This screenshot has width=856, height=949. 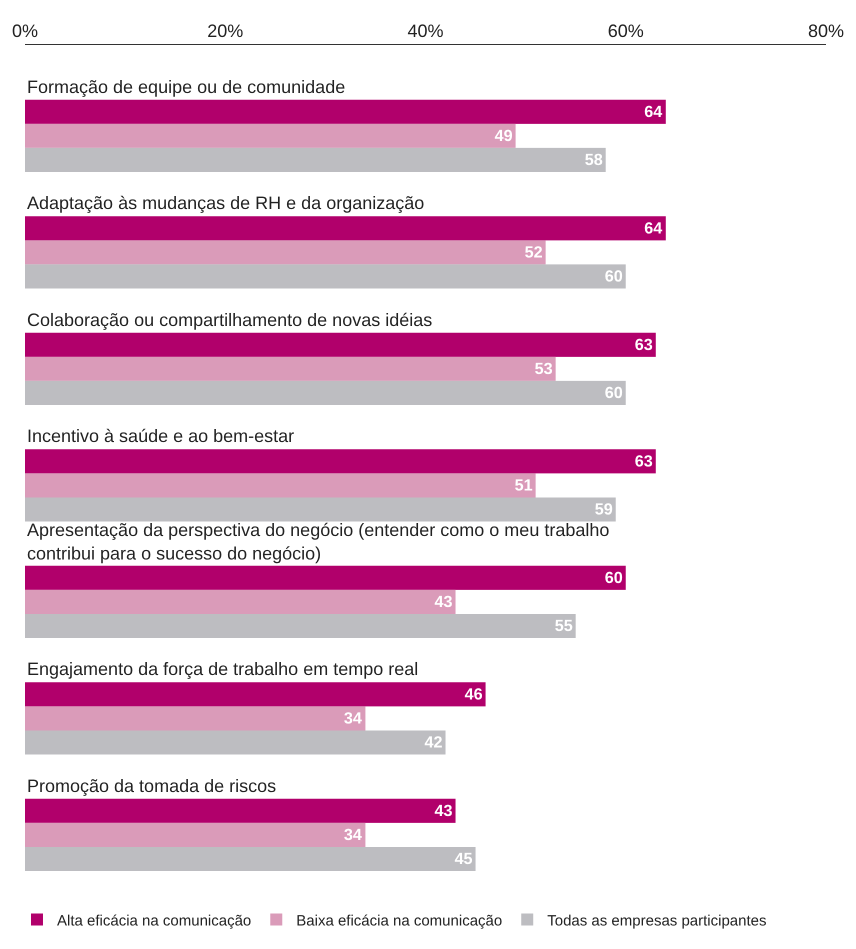 I want to click on x-tick-label: 80%, so click(x=826, y=30).